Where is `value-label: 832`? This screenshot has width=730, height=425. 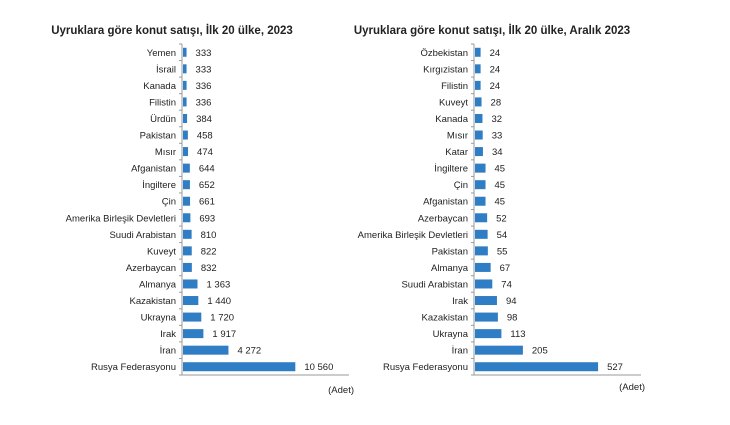 value-label: 832 is located at coordinates (209, 268).